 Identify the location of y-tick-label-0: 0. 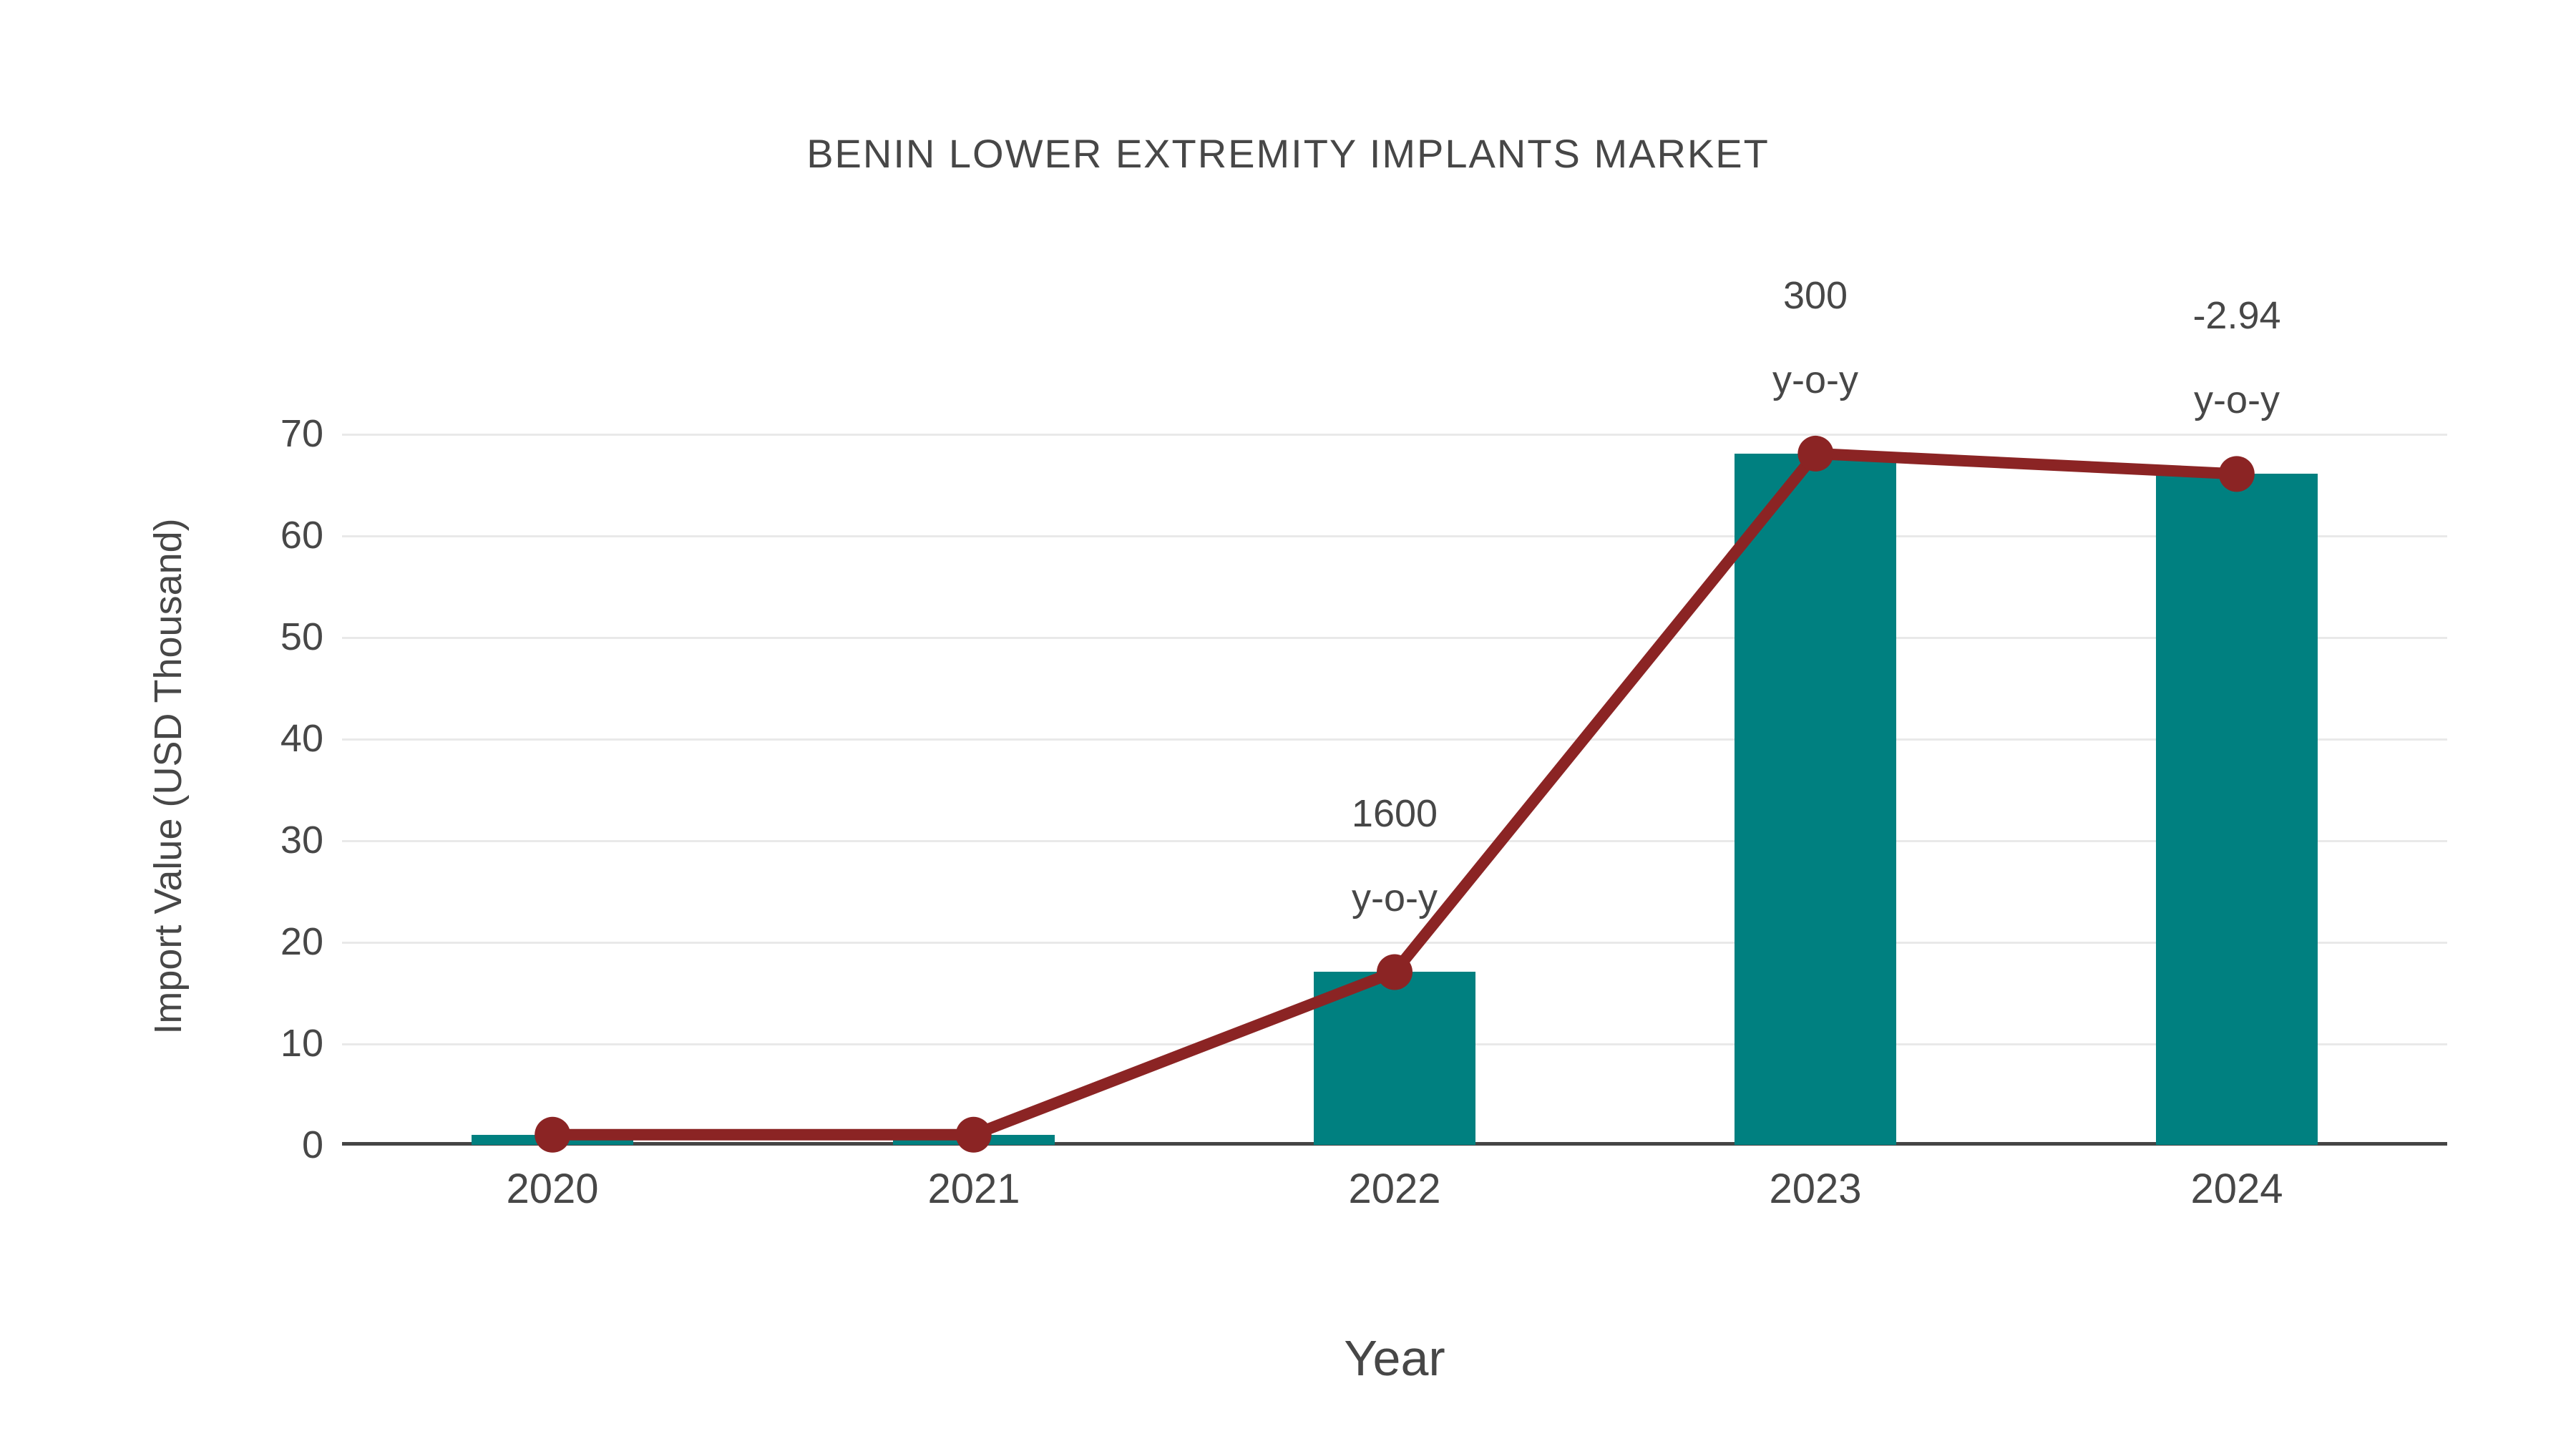
(312, 1144).